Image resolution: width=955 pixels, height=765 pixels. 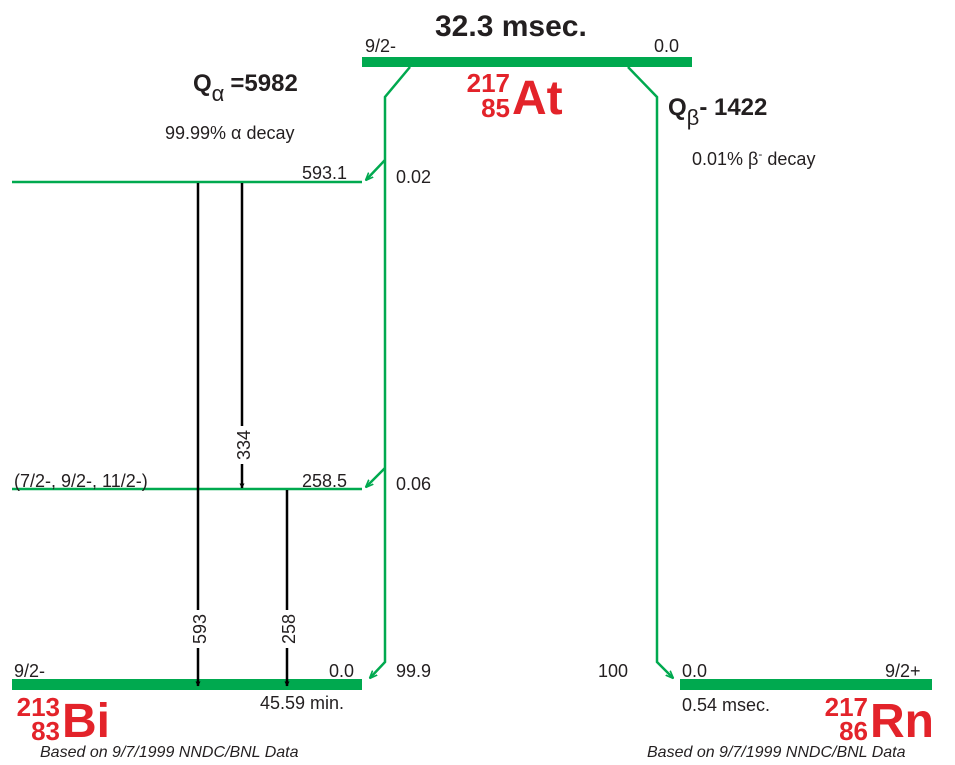 What do you see at coordinates (495, 108) in the screenshot?
I see `parent-z: 85` at bounding box center [495, 108].